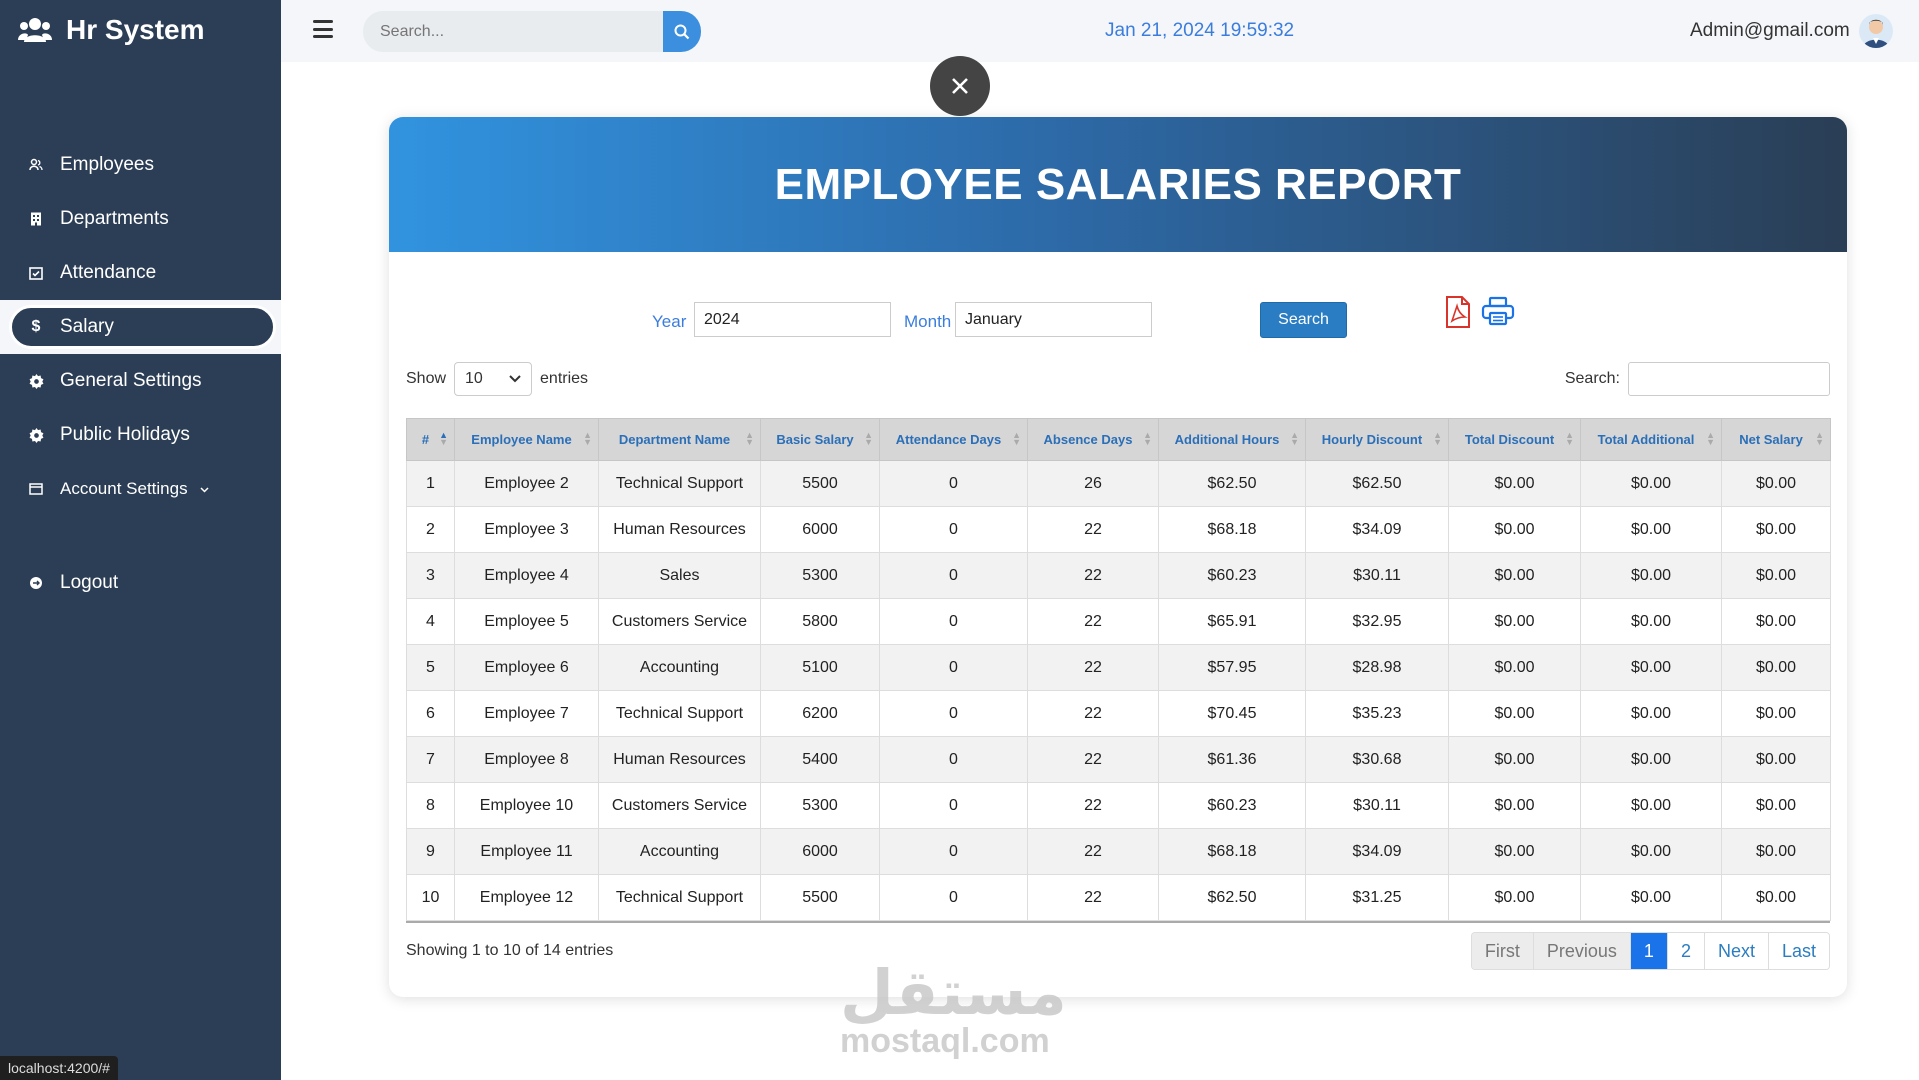 This screenshot has width=1919, height=1080. I want to click on column-header-hourly-discount: Hourly Discount ▲ ▼, so click(1377, 439).